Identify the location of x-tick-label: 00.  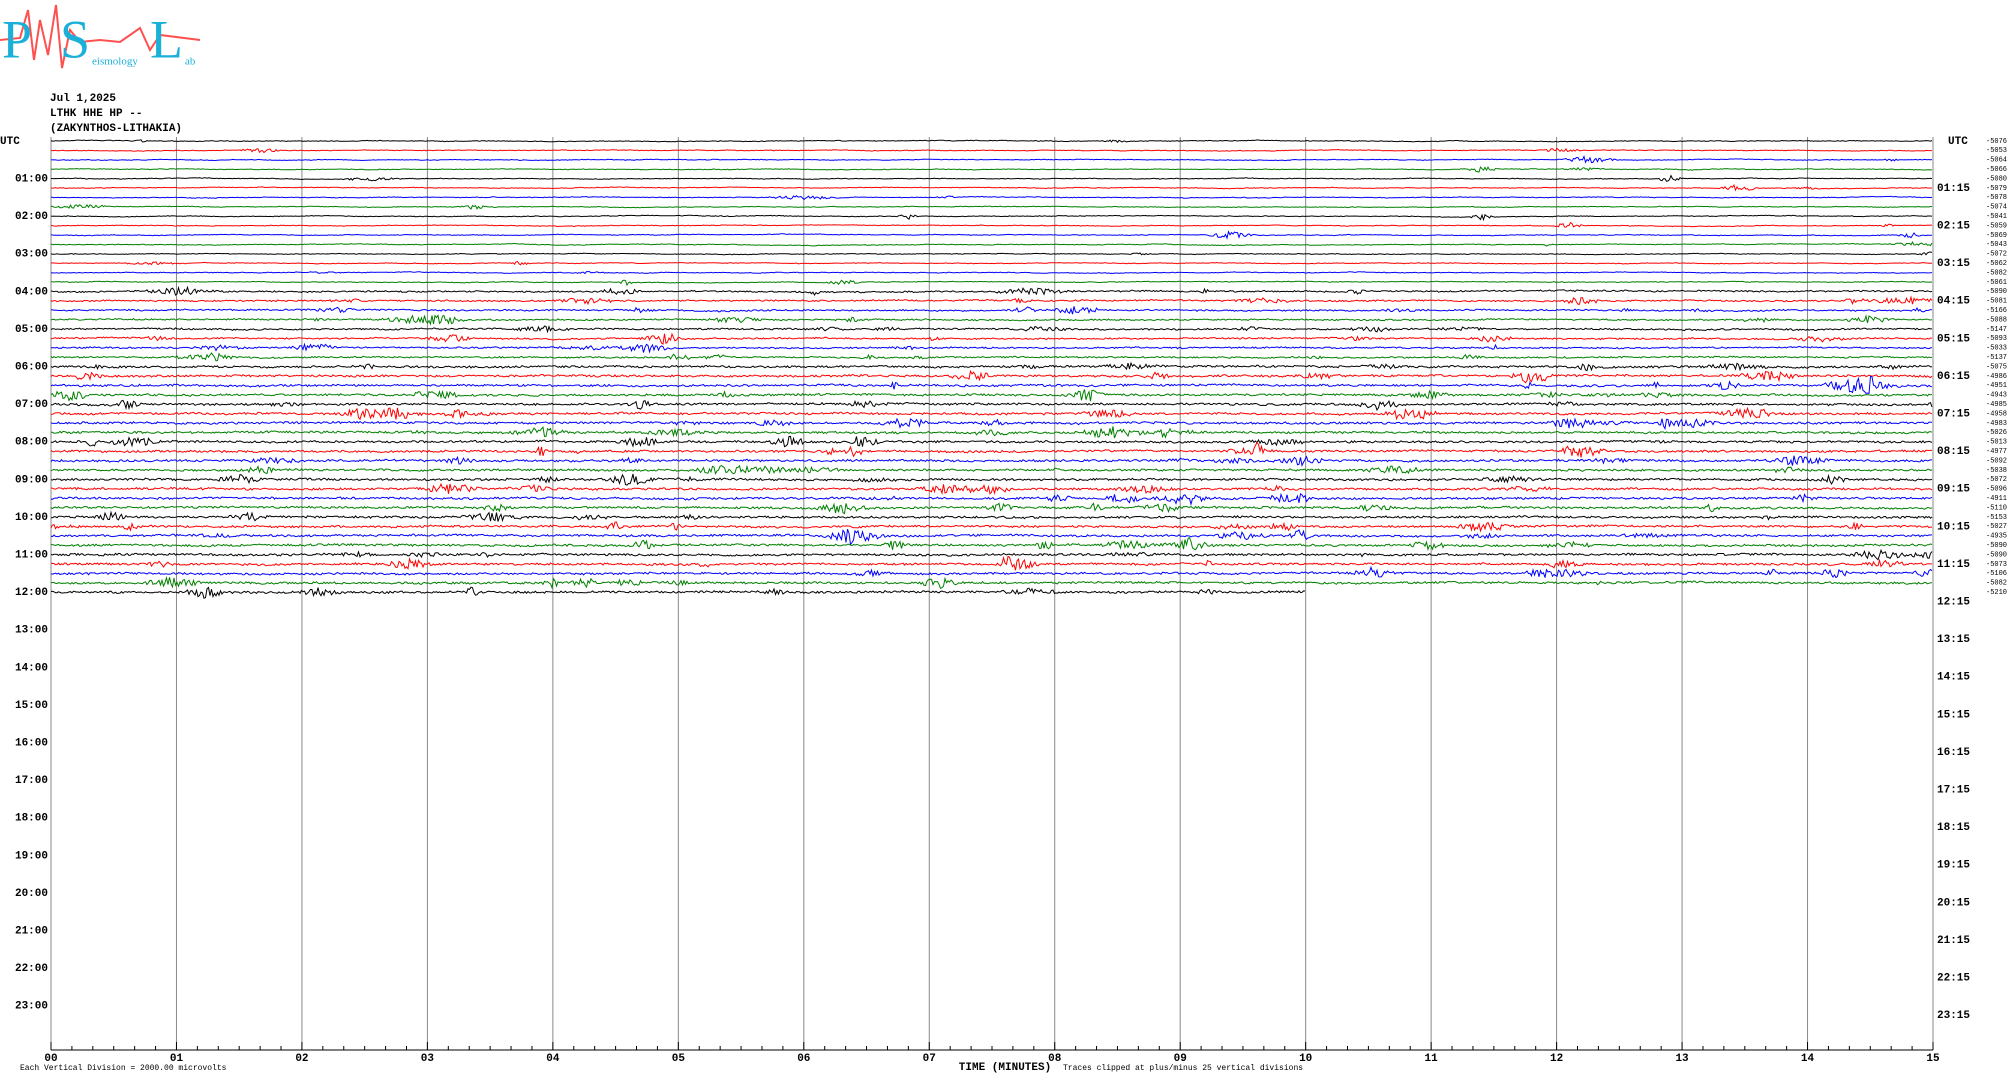
(50, 1059).